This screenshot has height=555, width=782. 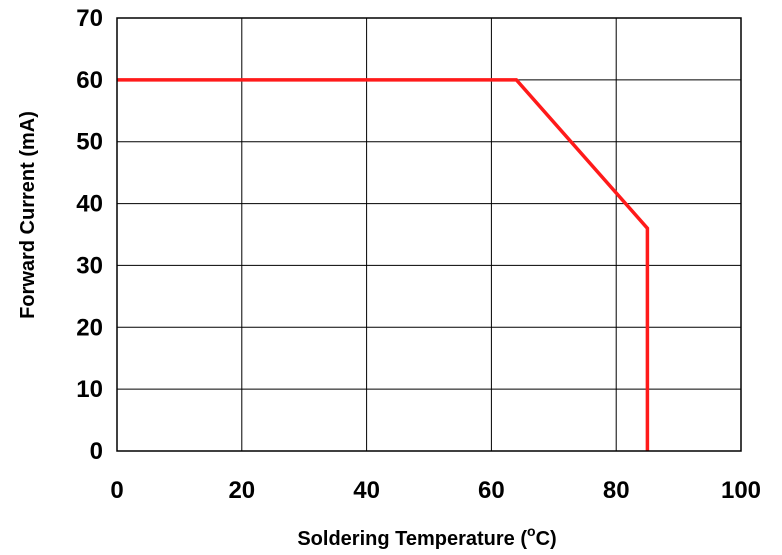 I want to click on y-tick-label: 0, so click(x=96, y=451).